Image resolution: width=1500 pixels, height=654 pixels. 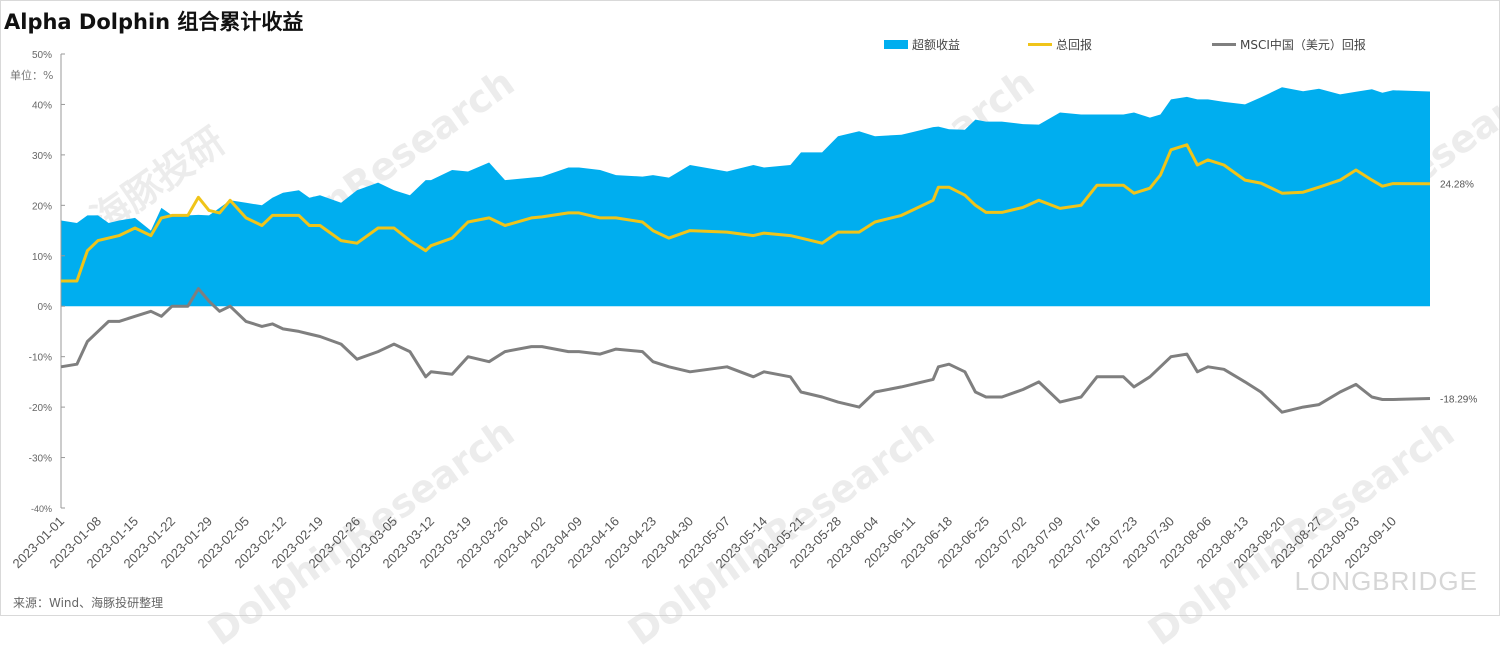 I want to click on legend-swatch-msci, so click(x=1224, y=44).